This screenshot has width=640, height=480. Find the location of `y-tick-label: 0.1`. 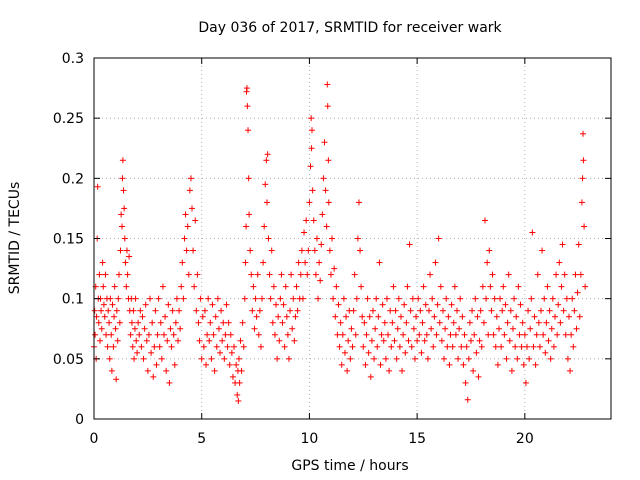

y-tick-label: 0.1 is located at coordinates (73, 300).